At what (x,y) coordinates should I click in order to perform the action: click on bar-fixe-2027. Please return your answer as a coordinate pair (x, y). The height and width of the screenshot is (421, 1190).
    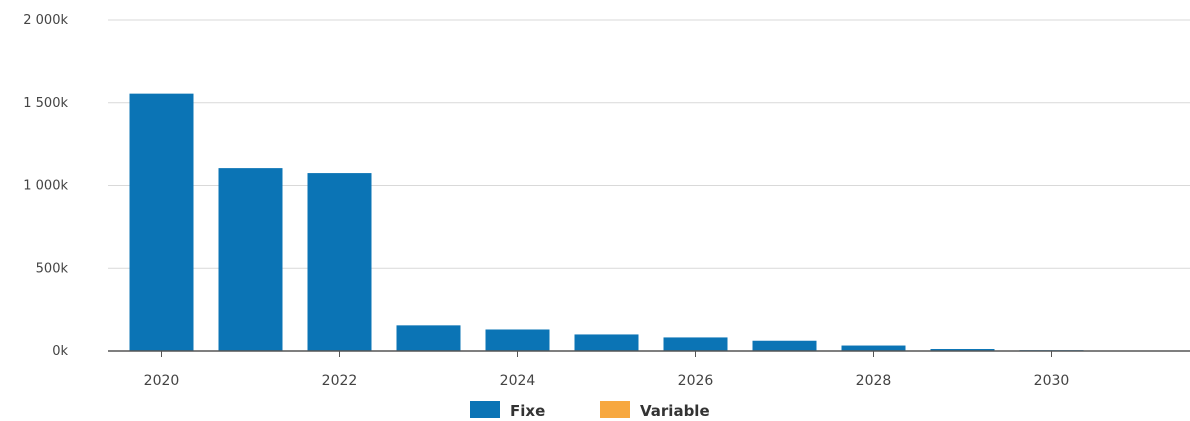
    Looking at the image, I should click on (784, 345).